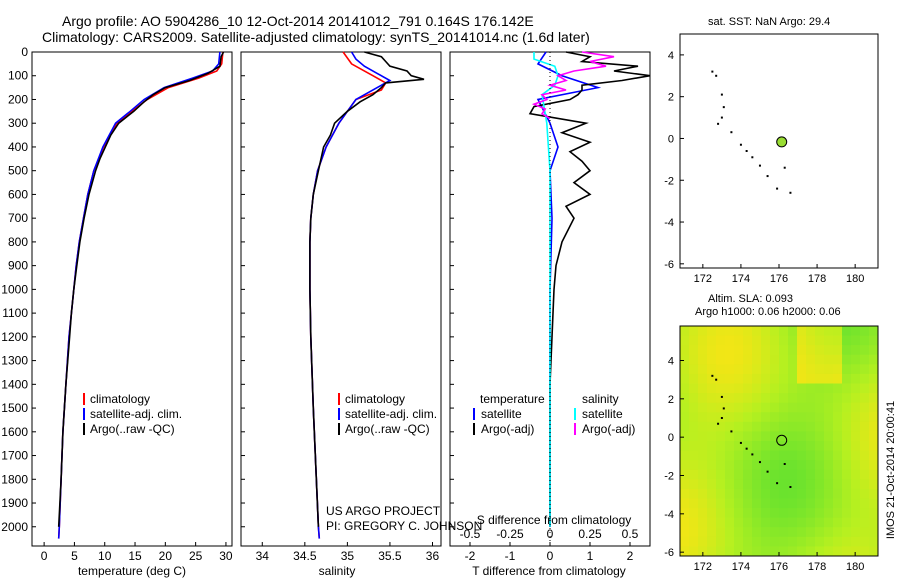 The image size is (900, 580). I want to click on map-x-tick-label: 176, so click(779, 567).